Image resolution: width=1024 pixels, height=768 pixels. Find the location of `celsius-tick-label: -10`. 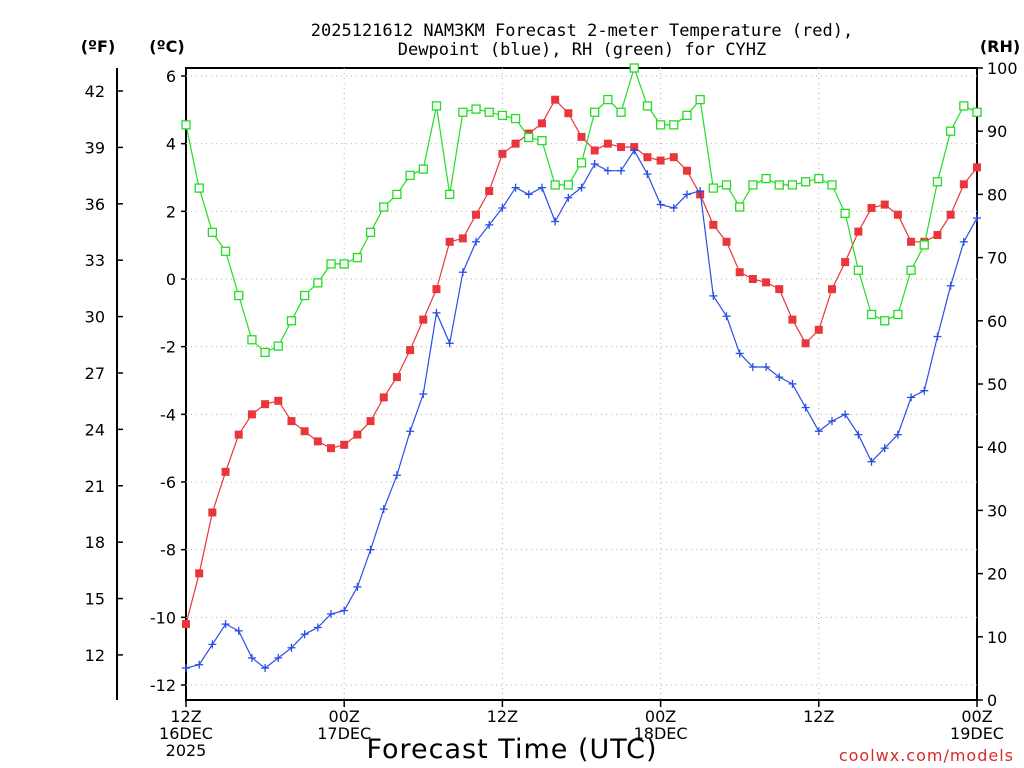

celsius-tick-label: -10 is located at coordinates (163, 617).